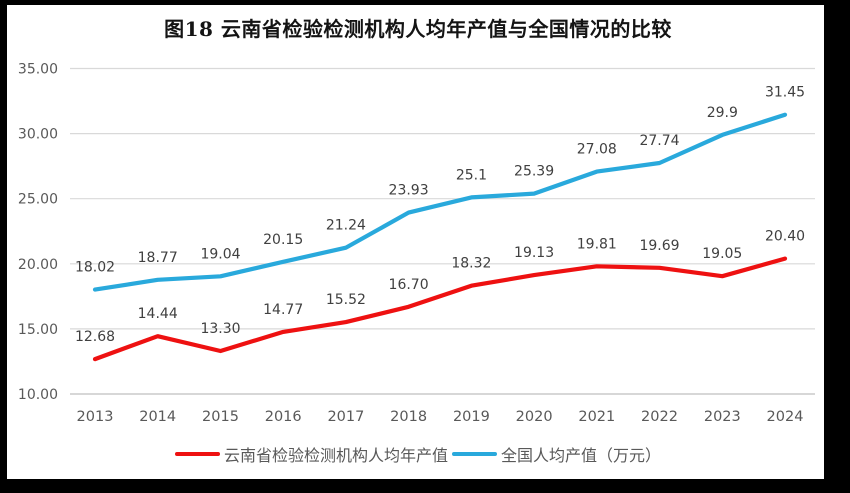  Describe the element at coordinates (785, 237) in the screenshot. I see `data-label: 20.40` at that location.